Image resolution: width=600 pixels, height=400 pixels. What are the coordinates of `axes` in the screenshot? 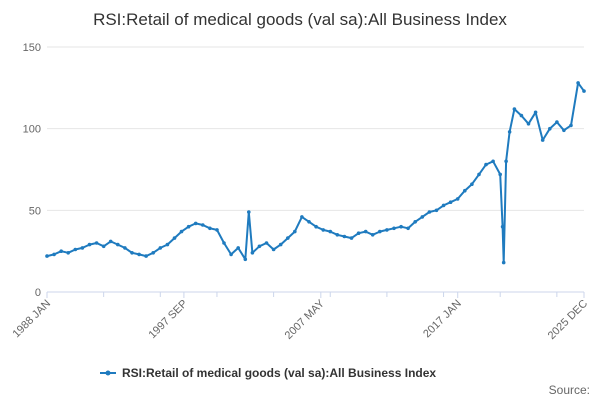 It's located at (315, 294).